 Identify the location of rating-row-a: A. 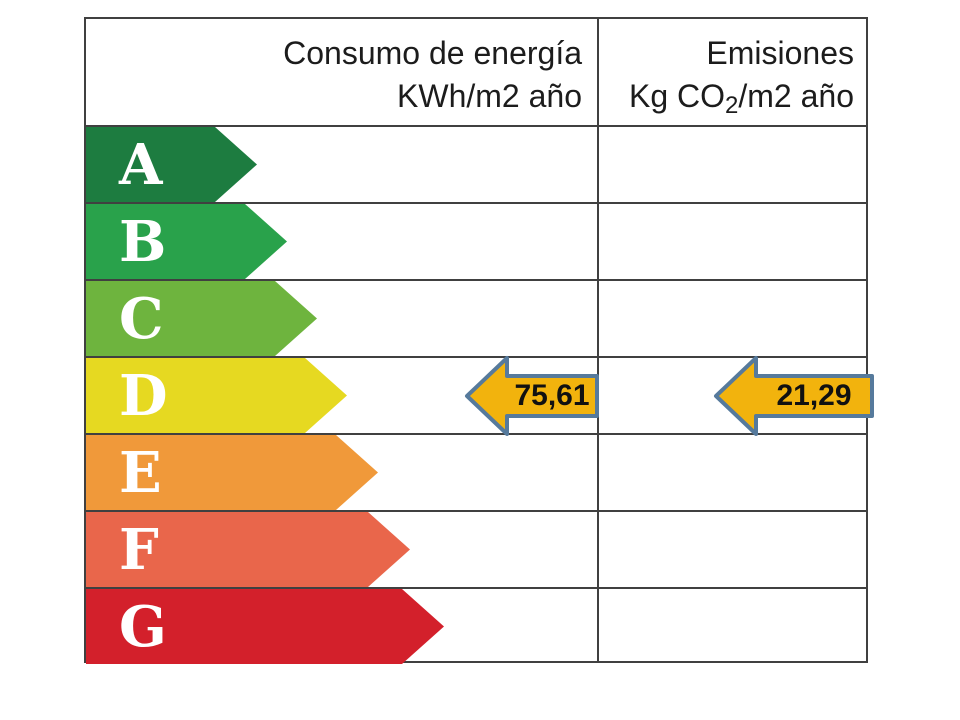
(476, 163).